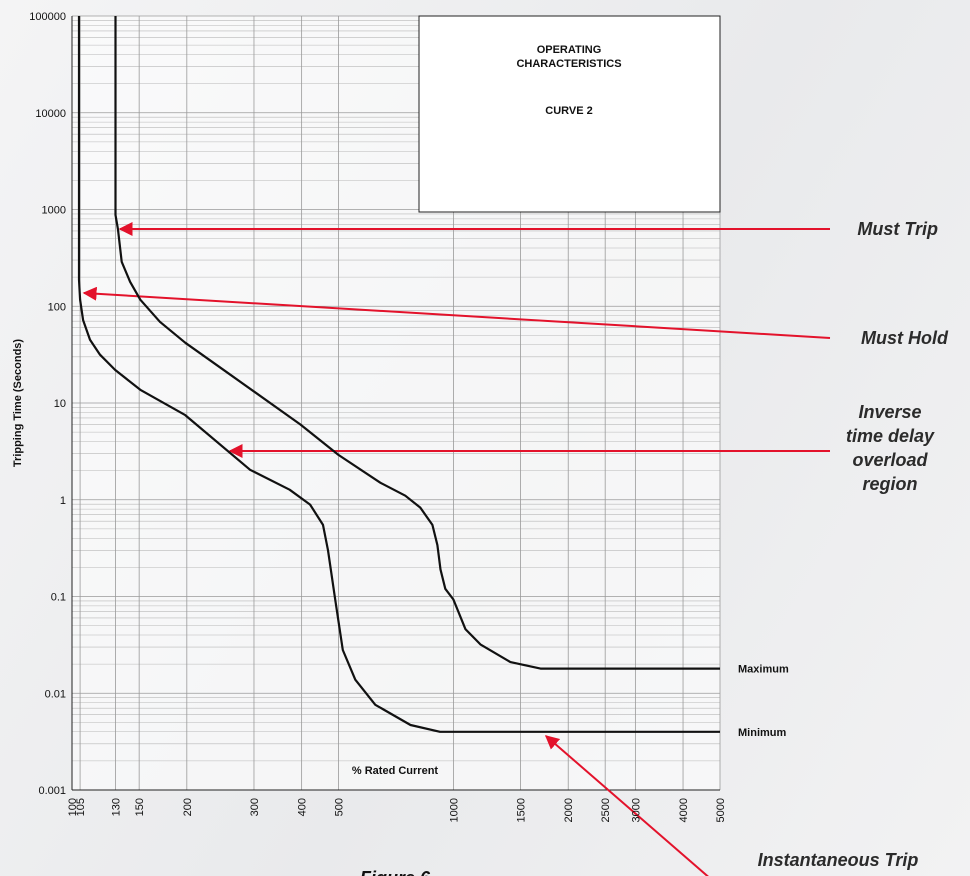  I want to click on y-tick-label: 1, so click(63, 501).